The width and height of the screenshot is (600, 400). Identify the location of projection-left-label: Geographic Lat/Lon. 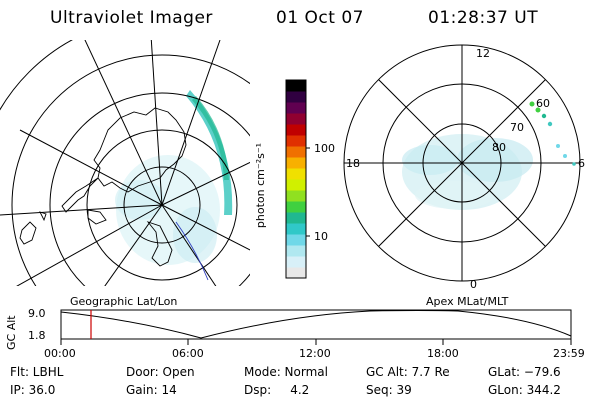
(124, 301).